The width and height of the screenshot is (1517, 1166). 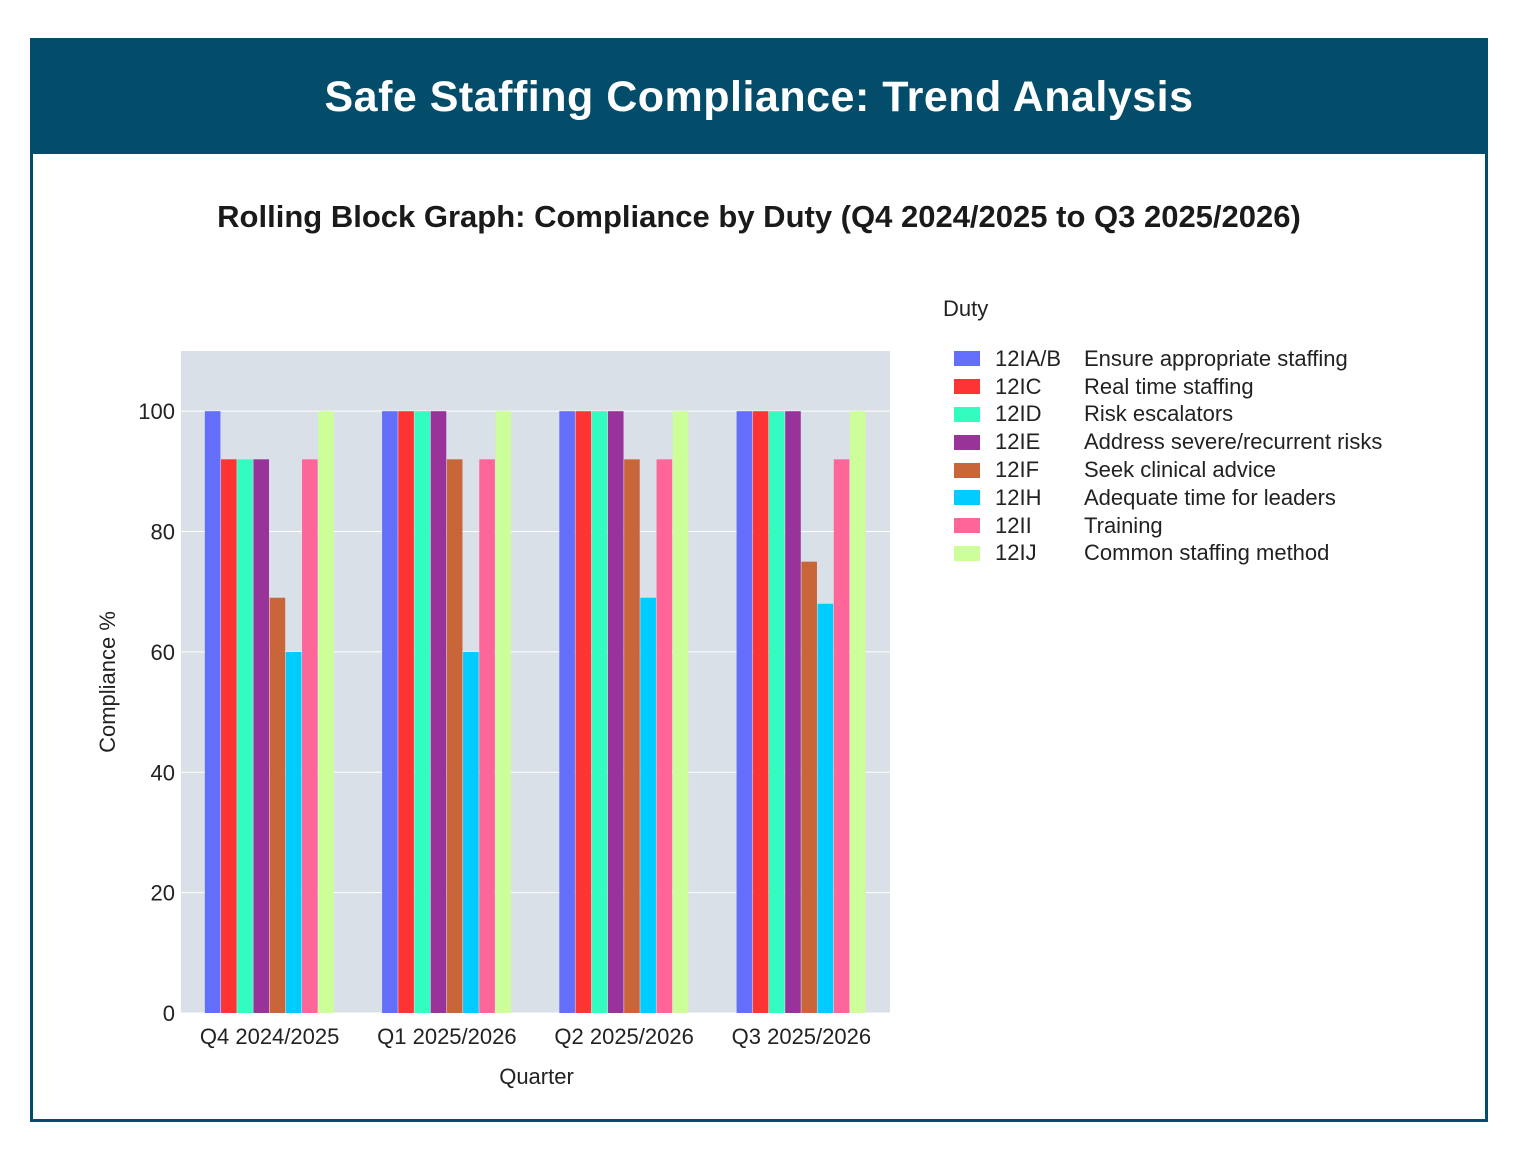 What do you see at coordinates (1018, 386) in the screenshot?
I see `legend-code: 12IC` at bounding box center [1018, 386].